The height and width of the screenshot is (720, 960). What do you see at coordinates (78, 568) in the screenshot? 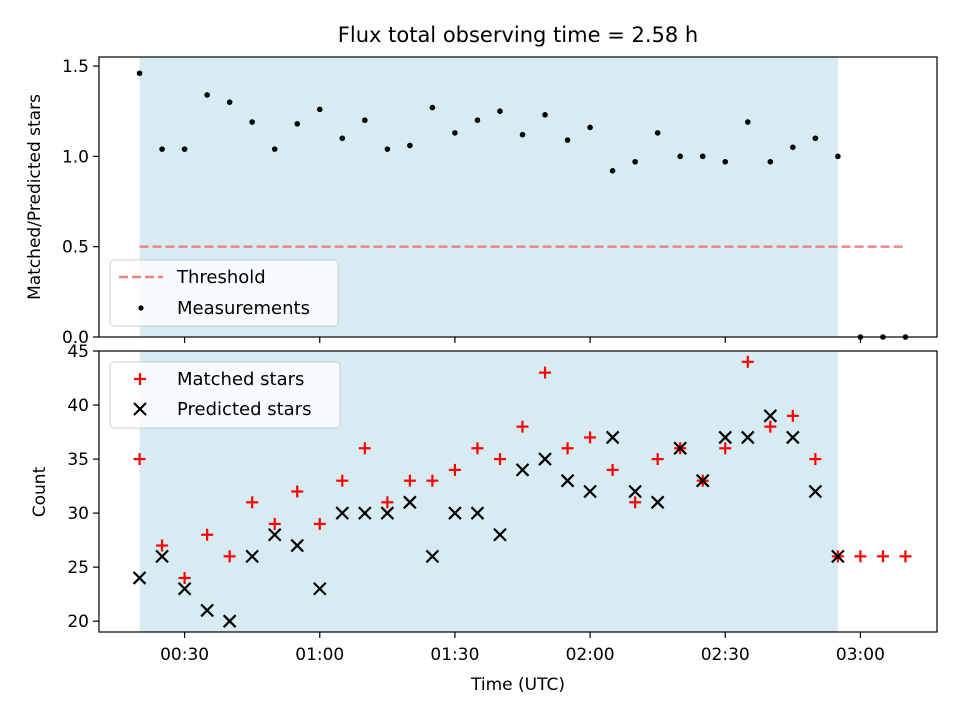
I see `bottom-y-tick-label: 25` at bounding box center [78, 568].